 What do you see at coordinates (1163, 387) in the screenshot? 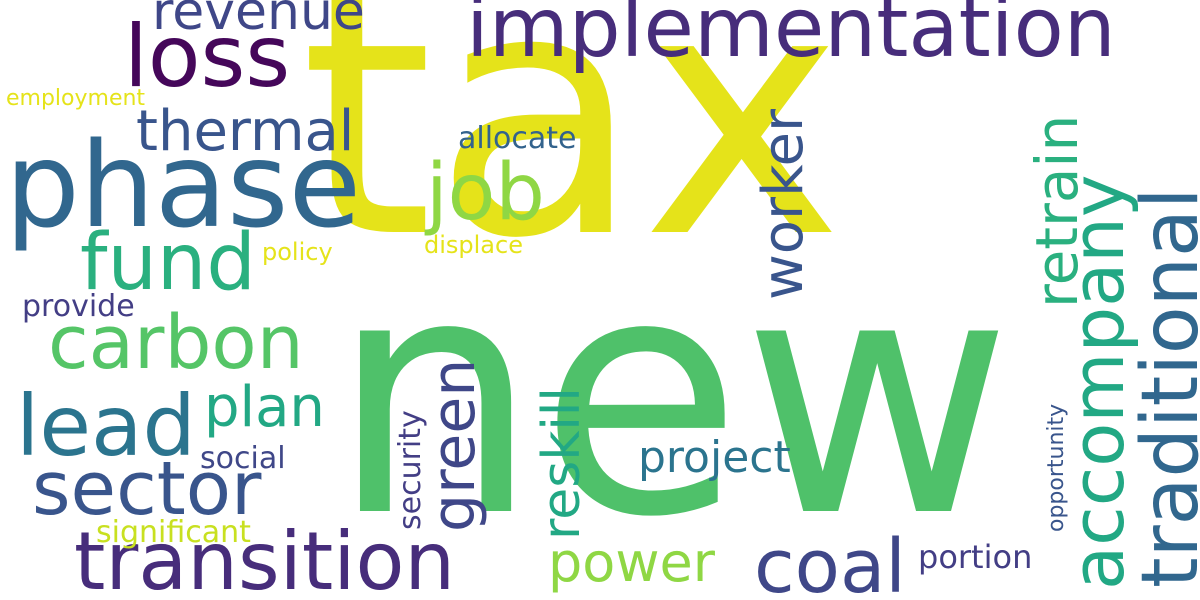
I see `word-traditional: traditional` at bounding box center [1163, 387].